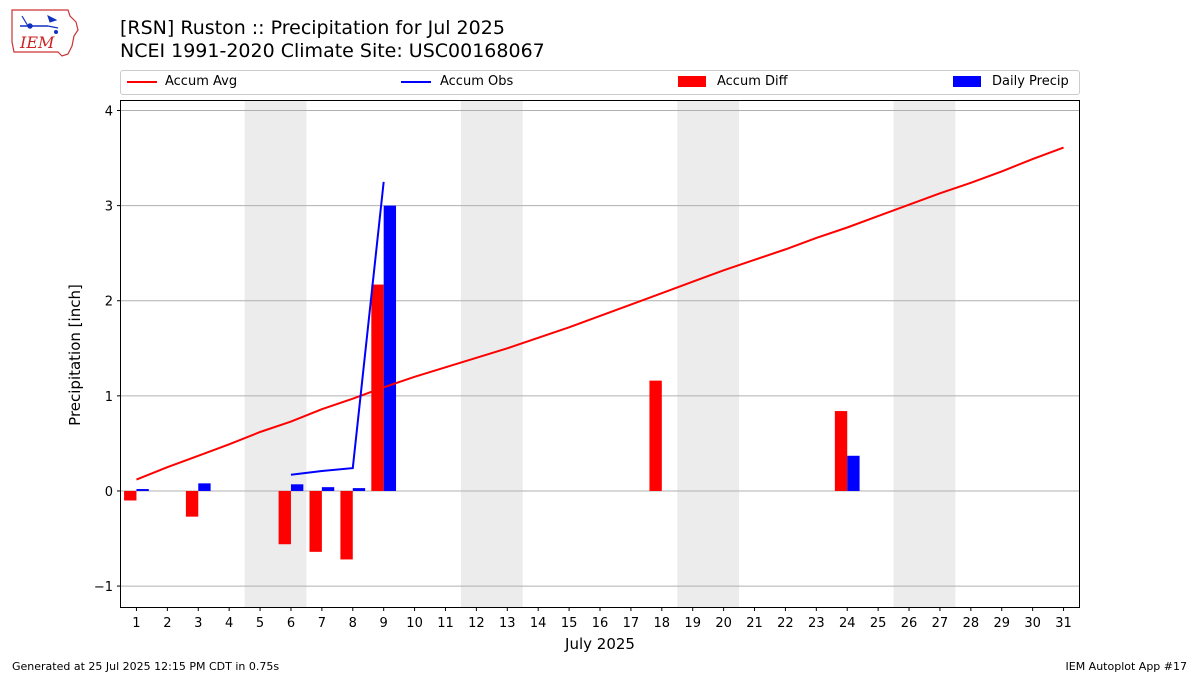  Describe the element at coordinates (291, 623) in the screenshot. I see `x-tick-label: 6` at that location.